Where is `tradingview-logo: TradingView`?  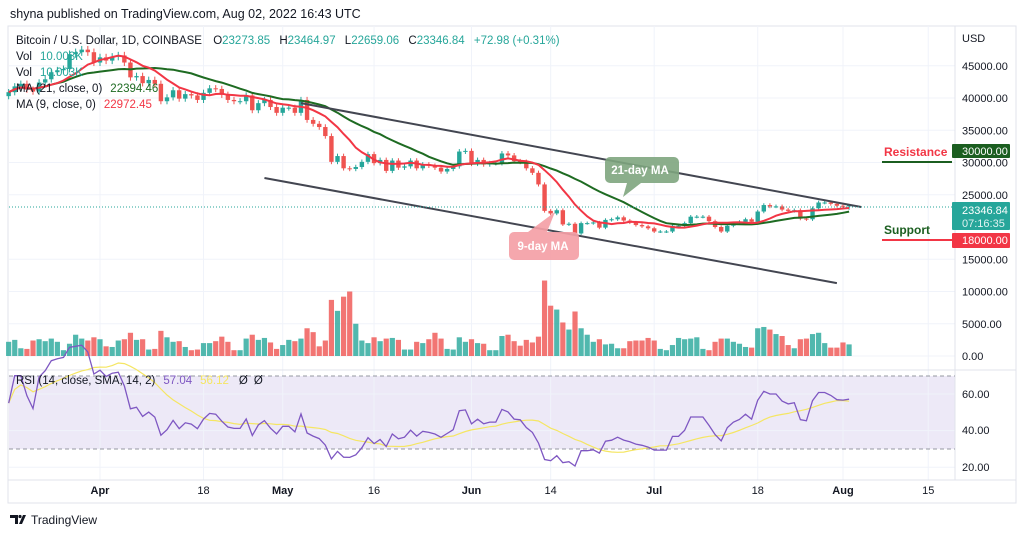 tradingview-logo: TradingView is located at coordinates (53, 520).